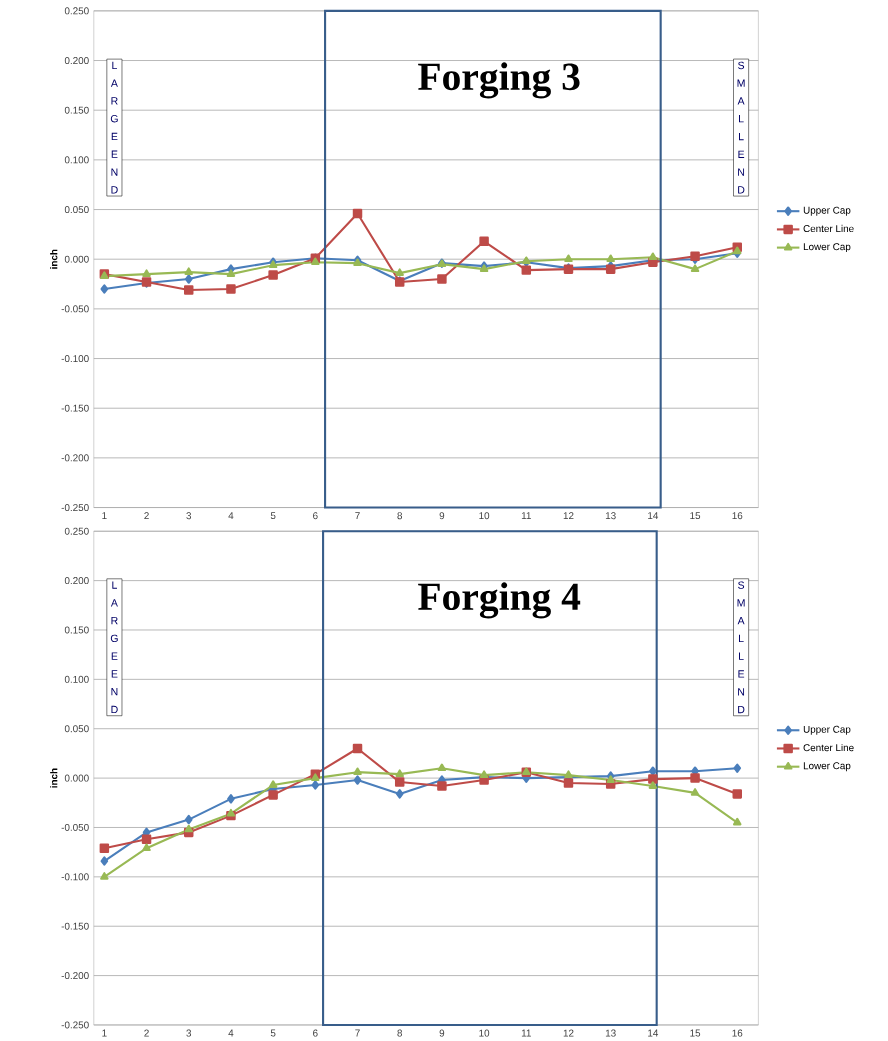 Image resolution: width=888 pixels, height=1041 pixels. I want to click on text: Forging 4, so click(499, 600).